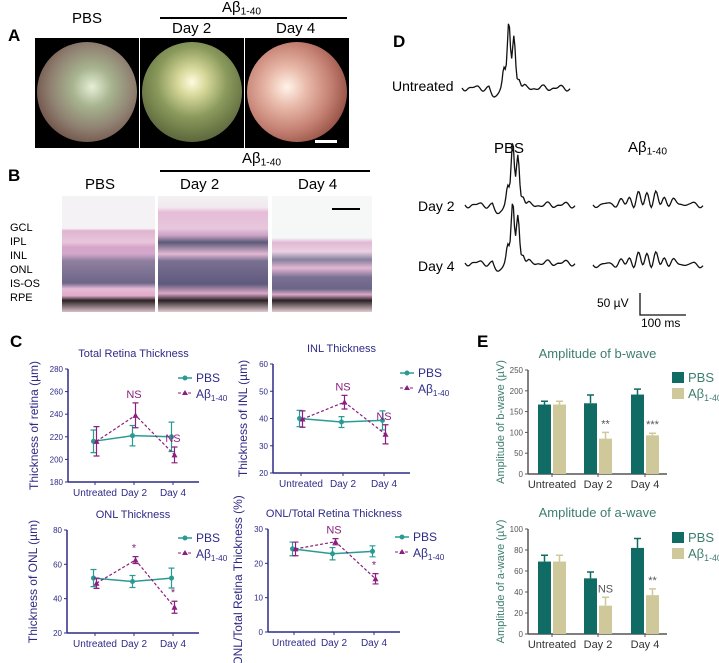 The height and width of the screenshot is (663, 719). I want to click on trt-y-tick-label: 280, so click(57, 369).